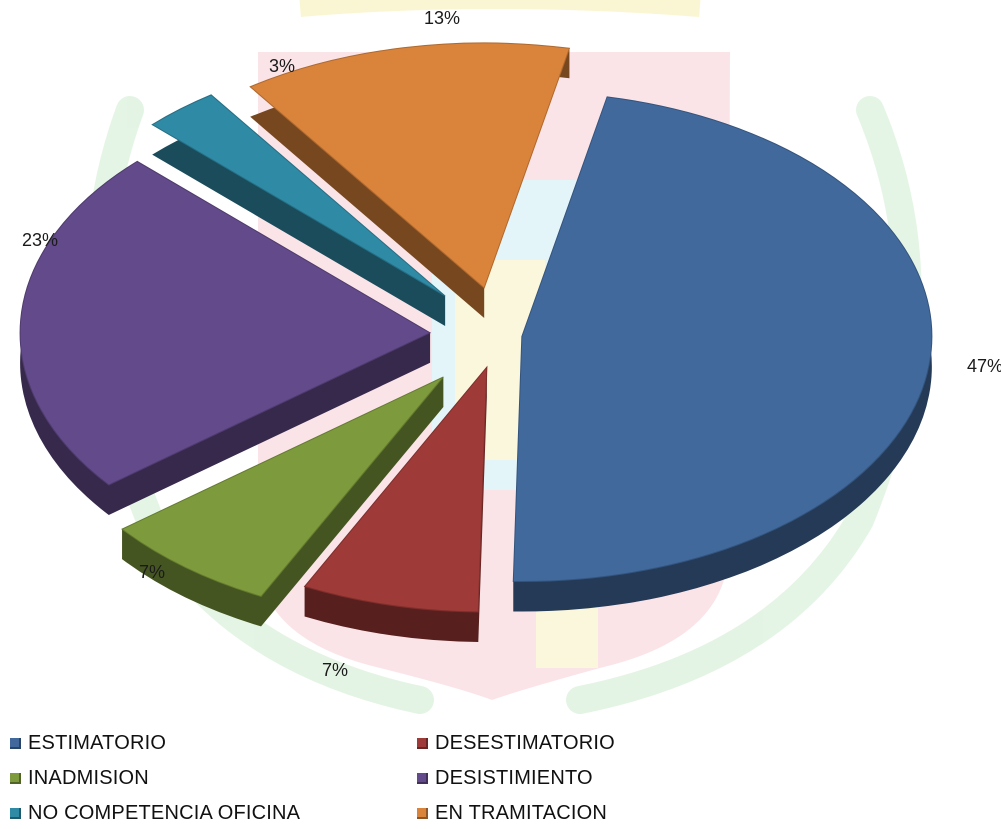 The width and height of the screenshot is (1001, 829). I want to click on legend-item-desistimiento: DESISTIMIENTO, so click(505, 778).